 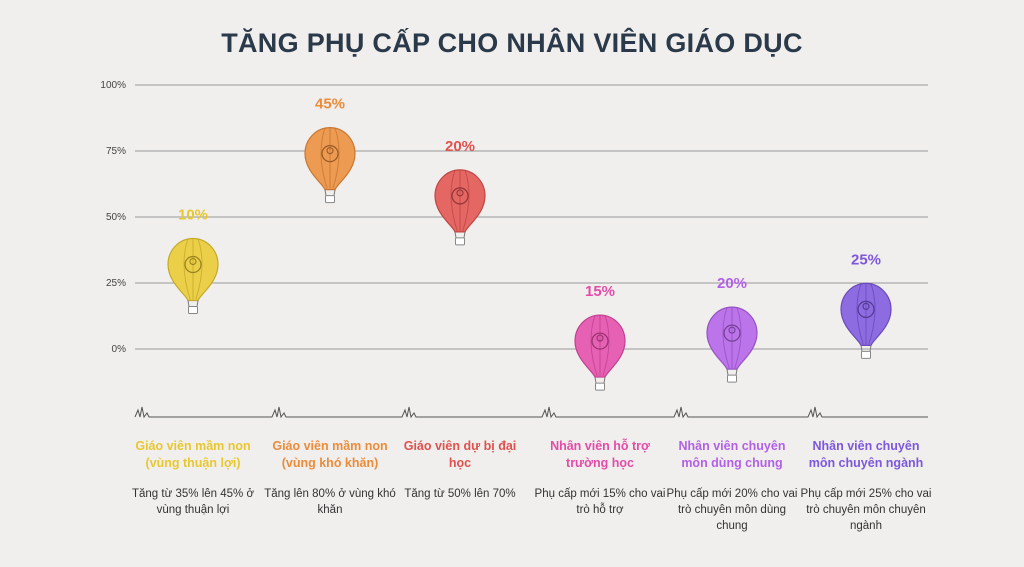 What do you see at coordinates (866, 259) in the screenshot?
I see `value-label: 25%` at bounding box center [866, 259].